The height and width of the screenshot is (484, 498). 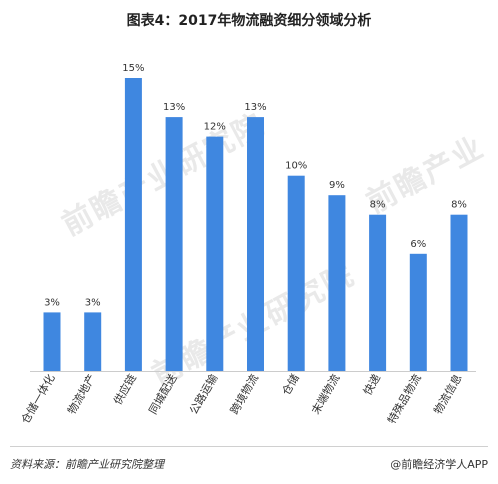 What do you see at coordinates (447, 394) in the screenshot?
I see `x-tick-label-10: 物流信息` at bounding box center [447, 394].